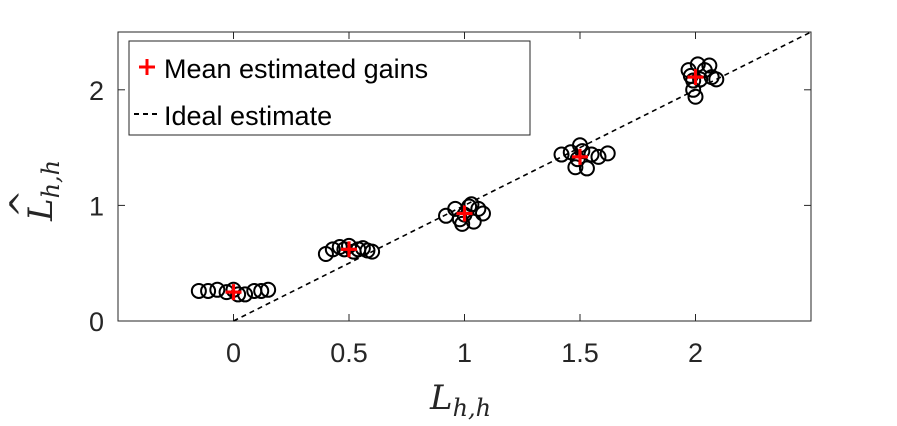  Describe the element at coordinates (51, 179) in the screenshot. I see `y-axis-label-sub: h,h` at that location.